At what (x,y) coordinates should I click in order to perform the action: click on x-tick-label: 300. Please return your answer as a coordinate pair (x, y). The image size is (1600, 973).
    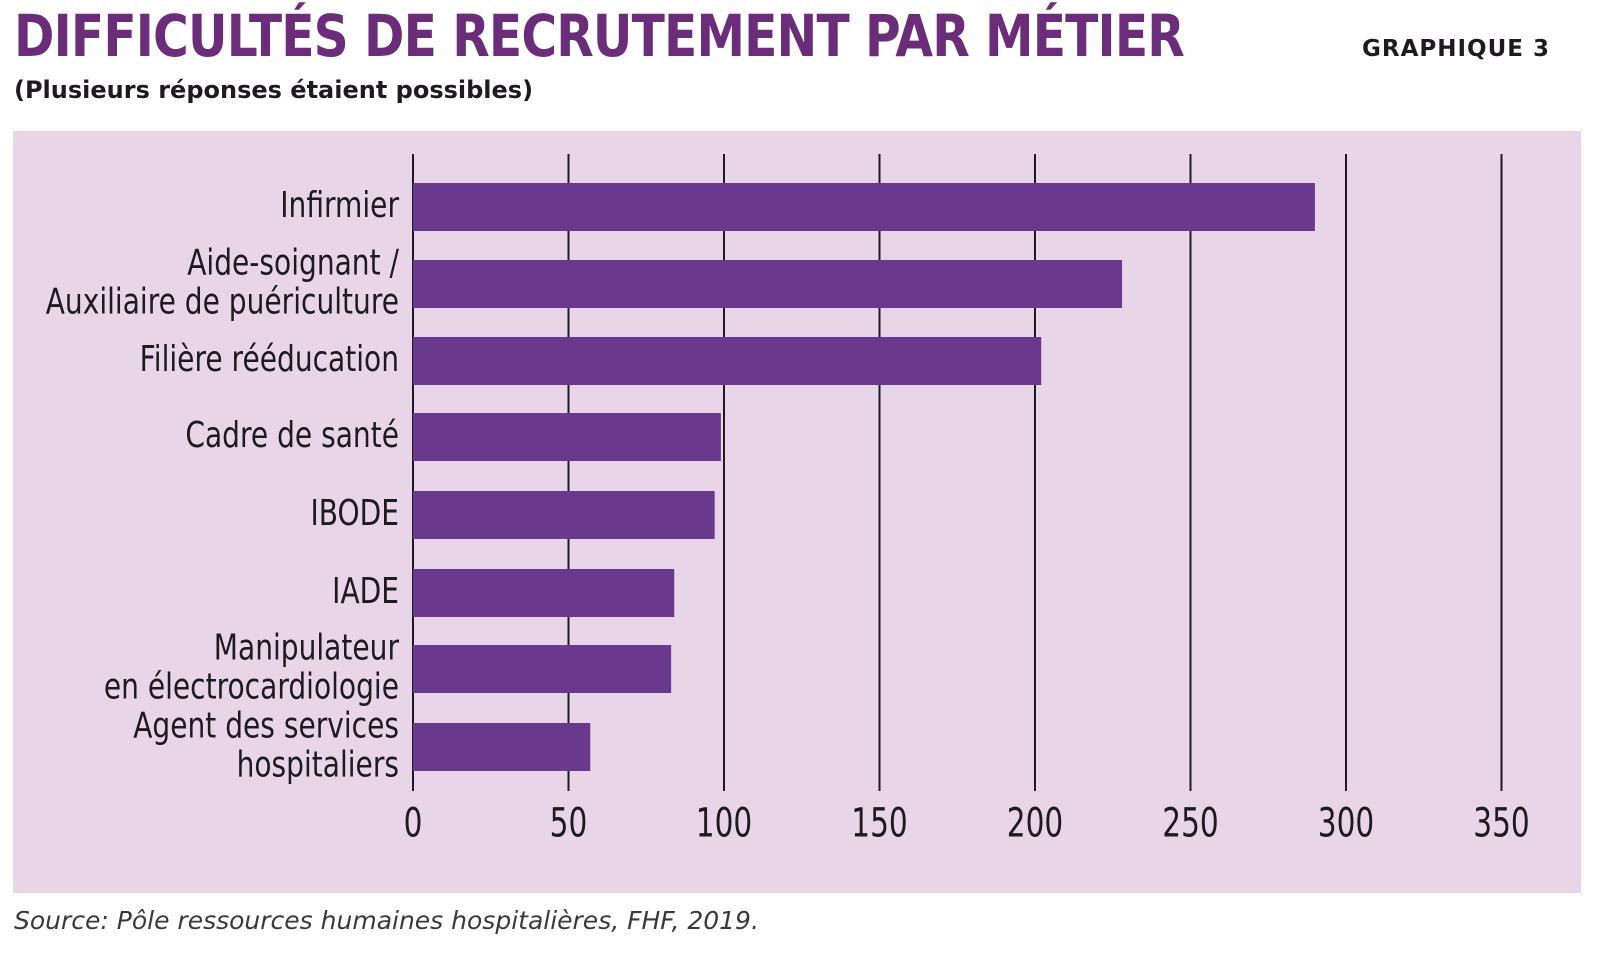
    Looking at the image, I should click on (1346, 823).